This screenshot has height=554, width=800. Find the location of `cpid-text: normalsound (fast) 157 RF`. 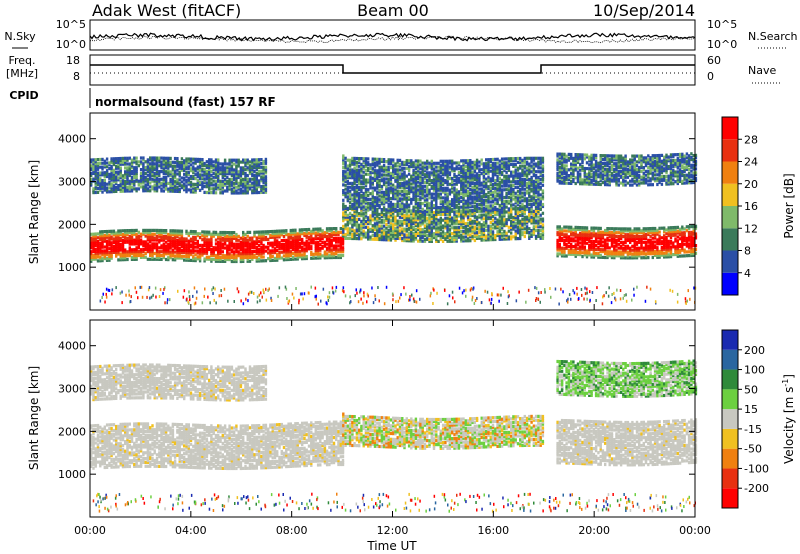

cpid-text: normalsound (fast) 157 RF is located at coordinates (185, 102).